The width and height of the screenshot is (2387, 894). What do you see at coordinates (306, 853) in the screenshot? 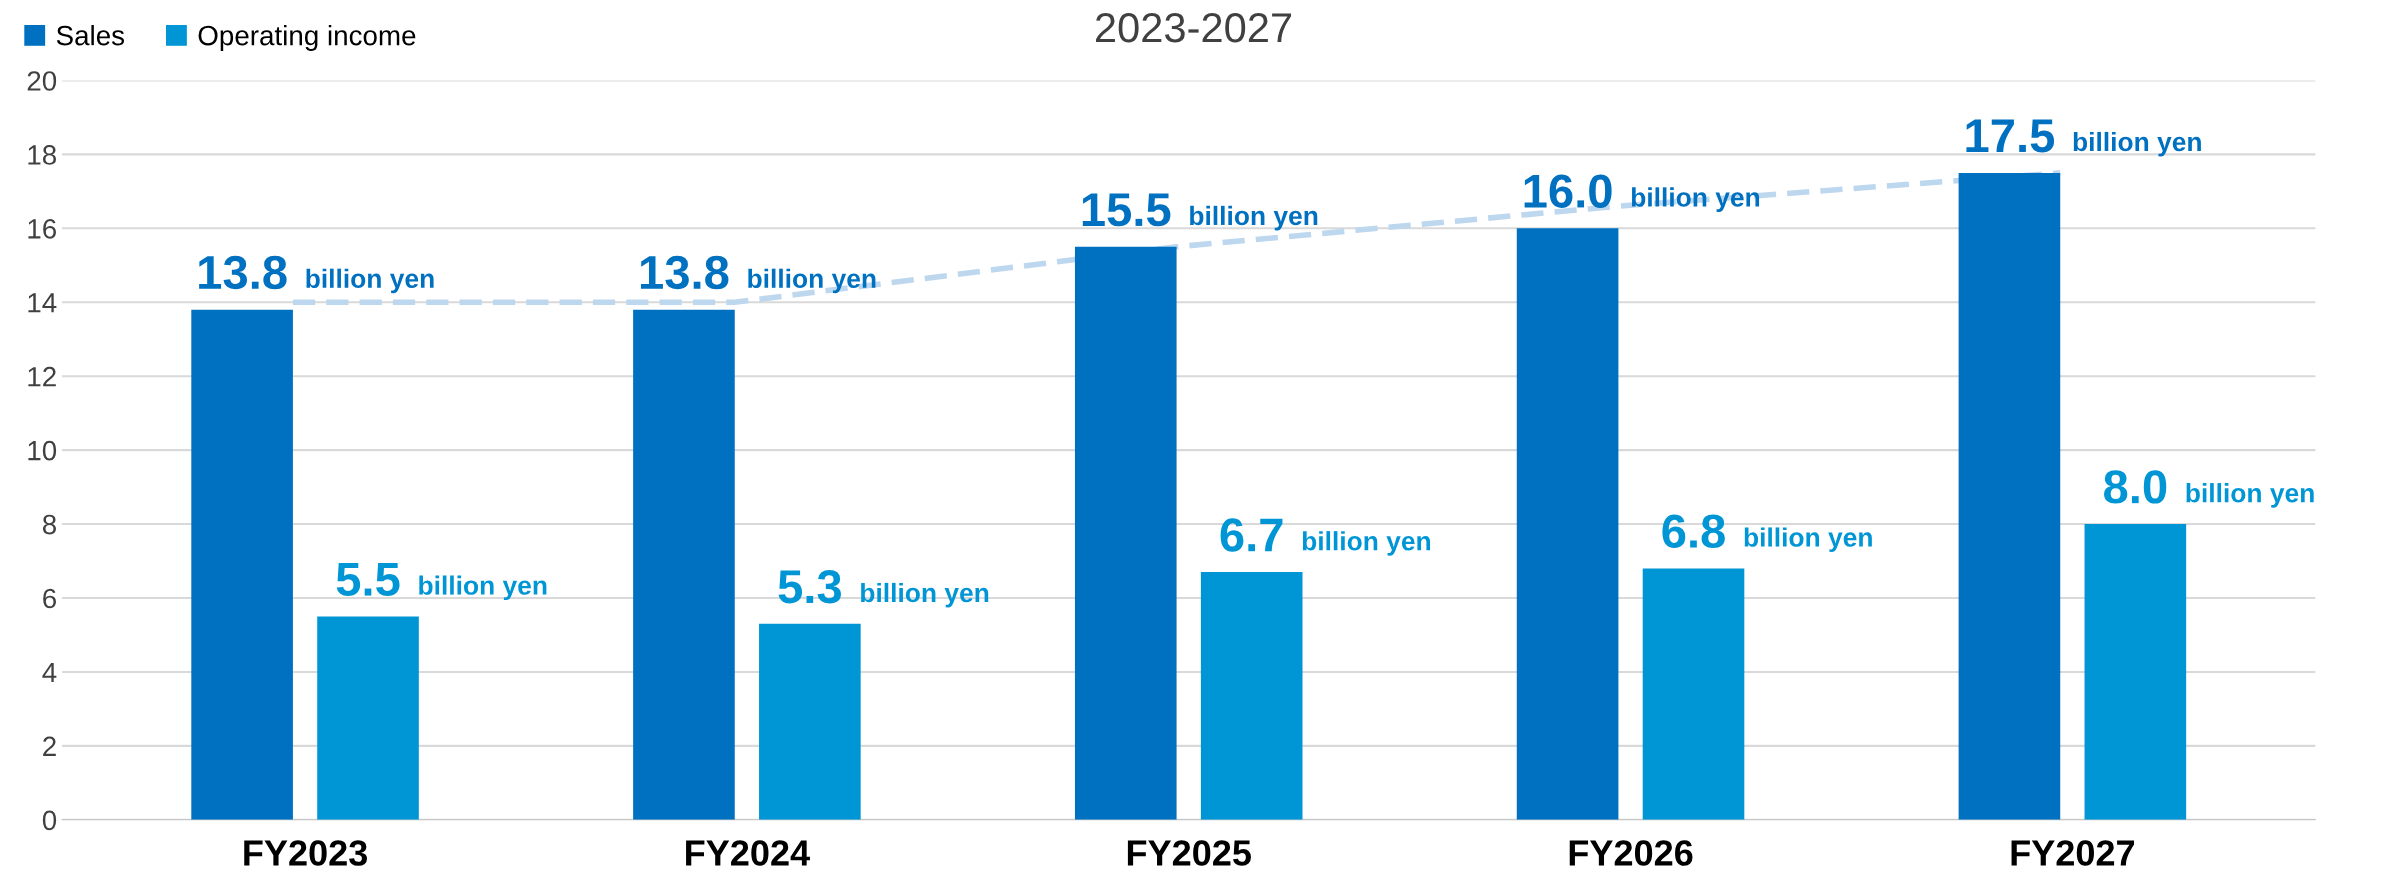
I see `x-tick-label: FY2023` at bounding box center [306, 853].